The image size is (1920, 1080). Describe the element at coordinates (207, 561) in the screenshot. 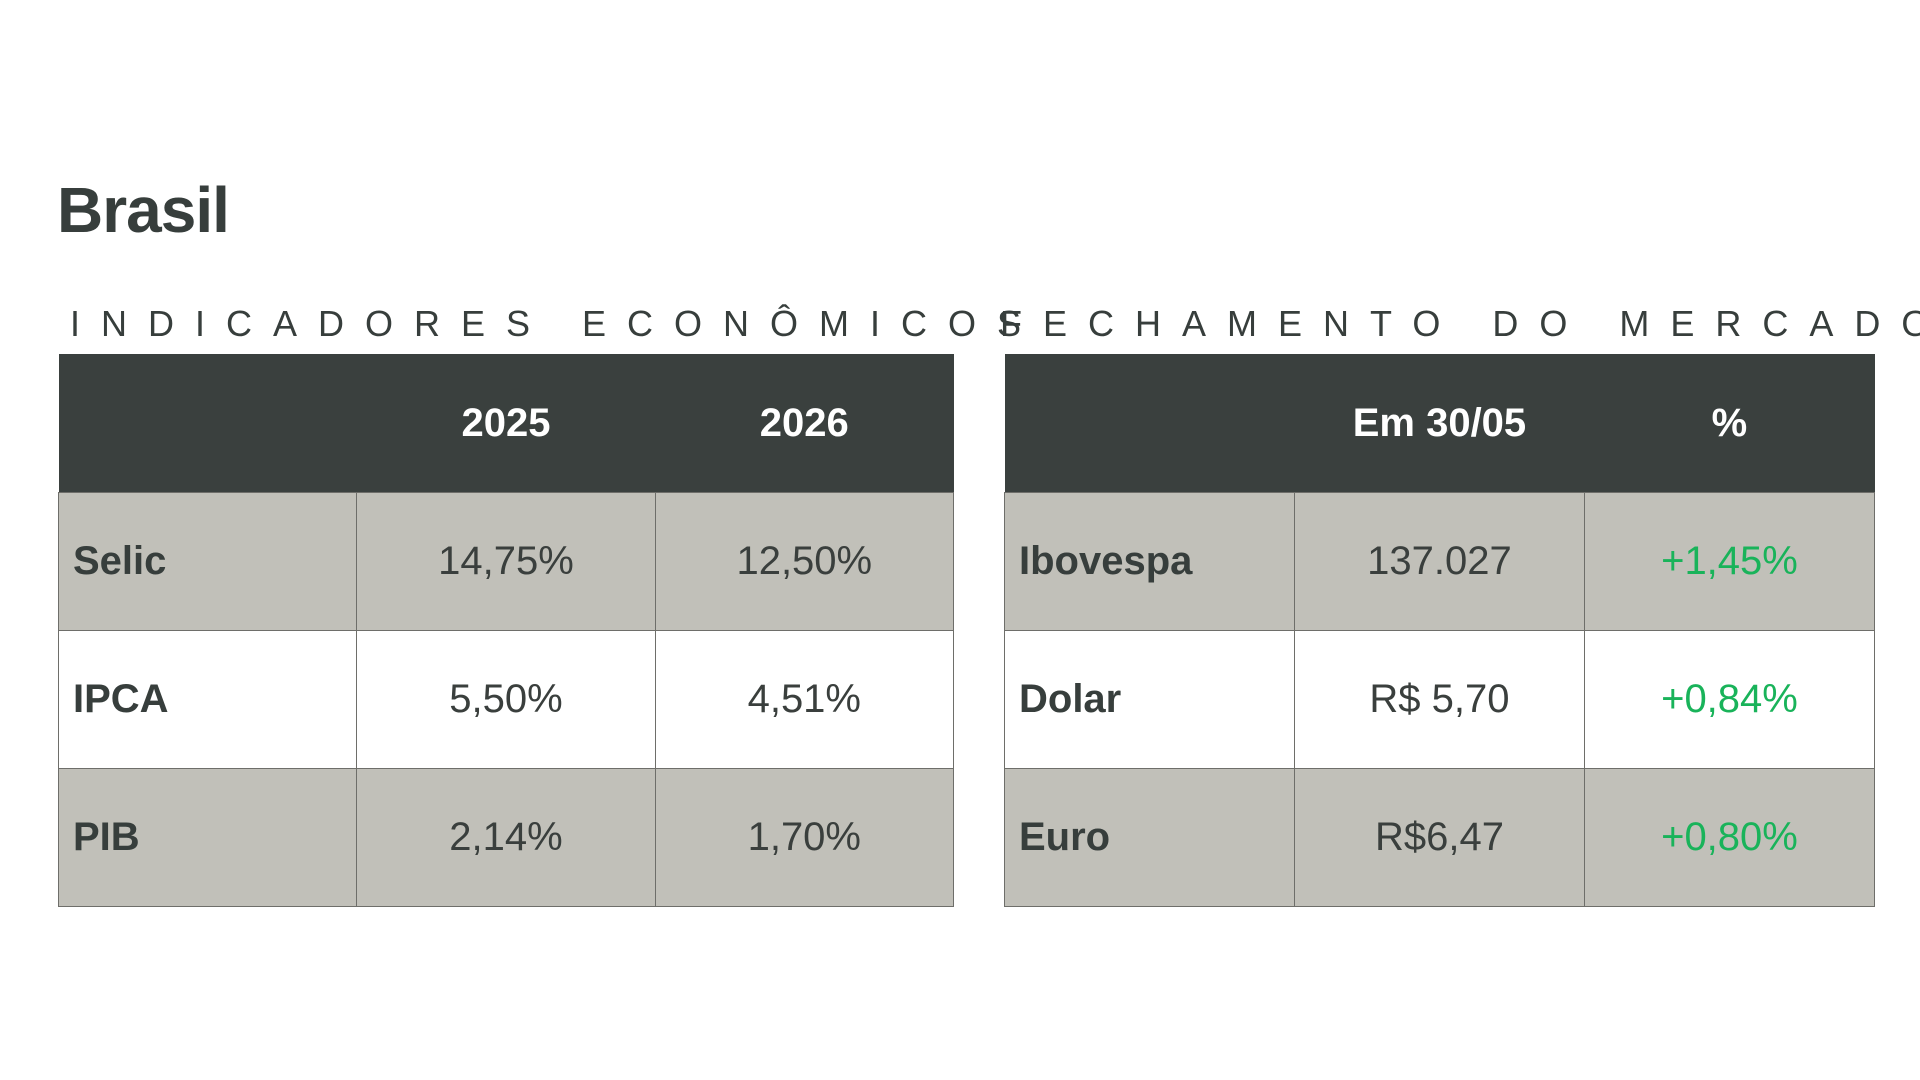

I see `row-label: Selic` at that location.